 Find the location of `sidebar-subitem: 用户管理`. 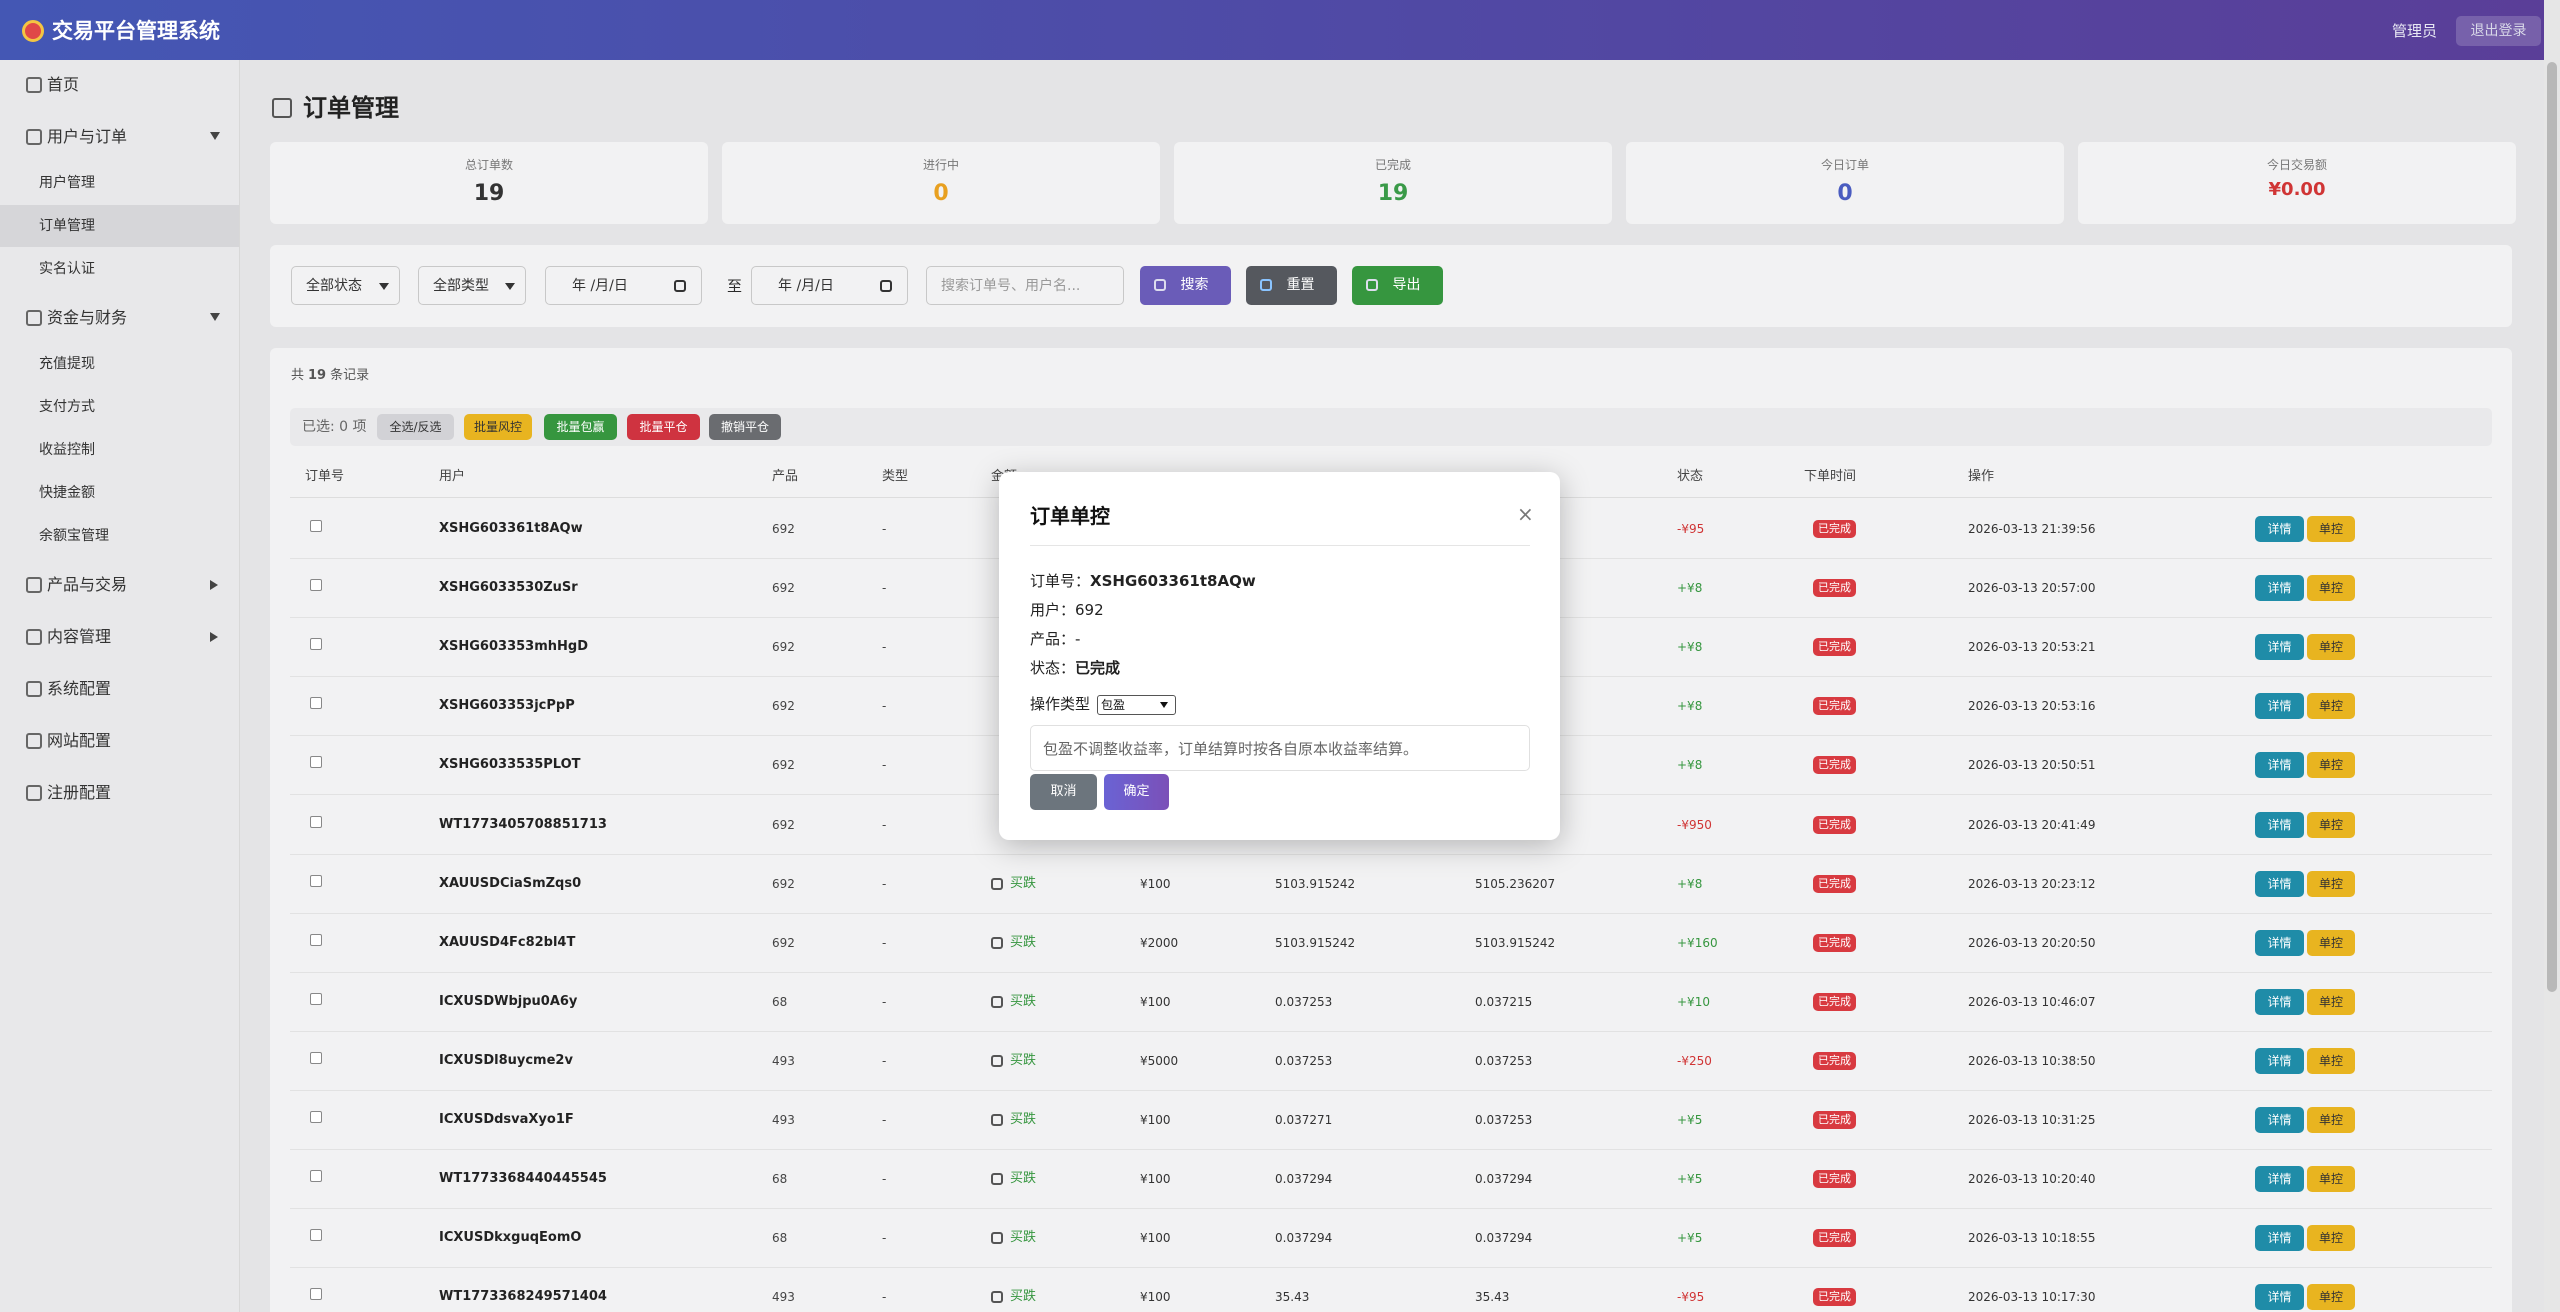

sidebar-subitem: 用户管理 is located at coordinates (67, 183).